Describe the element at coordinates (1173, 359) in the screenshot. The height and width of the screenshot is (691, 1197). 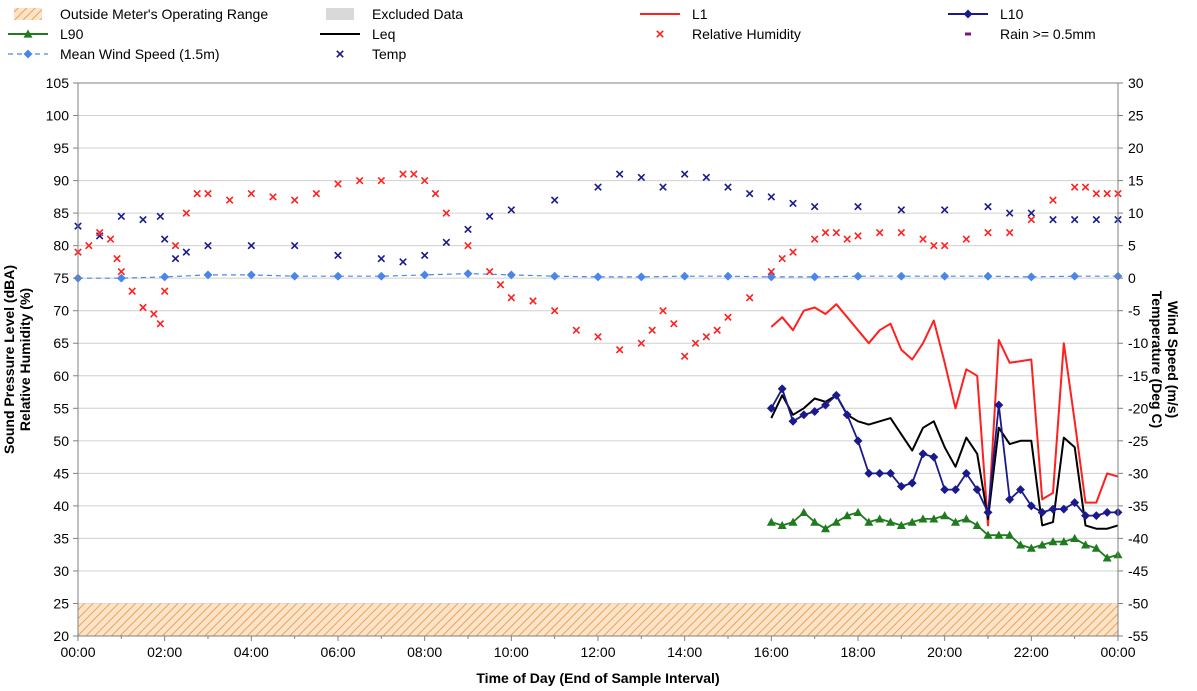
I see `right-axis-title-line: Wind Speed (m/s)` at that location.